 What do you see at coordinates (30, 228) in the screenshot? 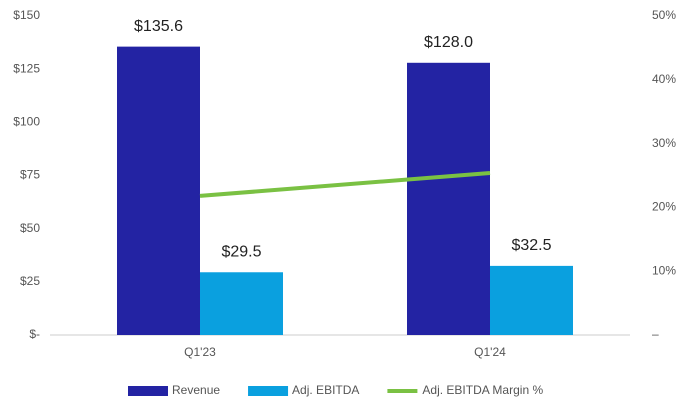
I see `y-tick-label: $50` at bounding box center [30, 228].